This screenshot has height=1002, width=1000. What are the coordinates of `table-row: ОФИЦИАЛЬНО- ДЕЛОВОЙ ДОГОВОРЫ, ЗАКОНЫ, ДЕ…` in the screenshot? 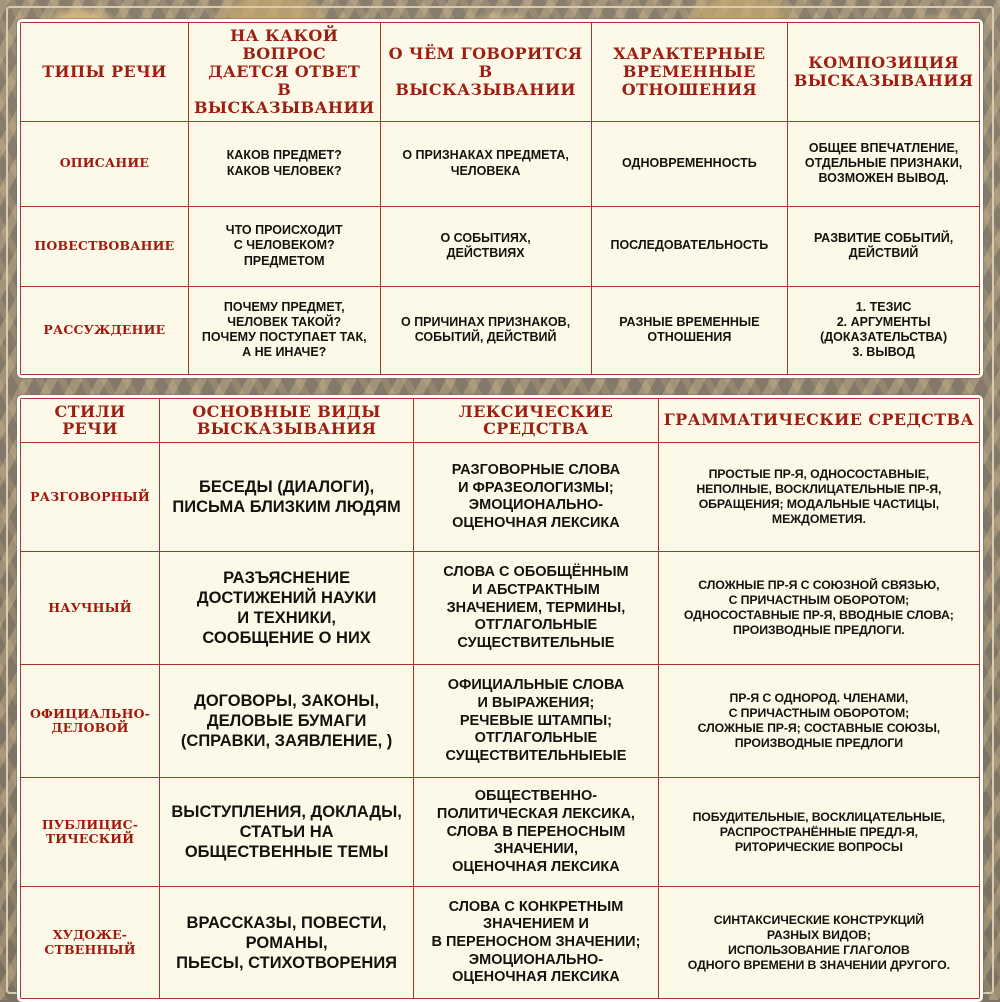 It's located at (500, 721).